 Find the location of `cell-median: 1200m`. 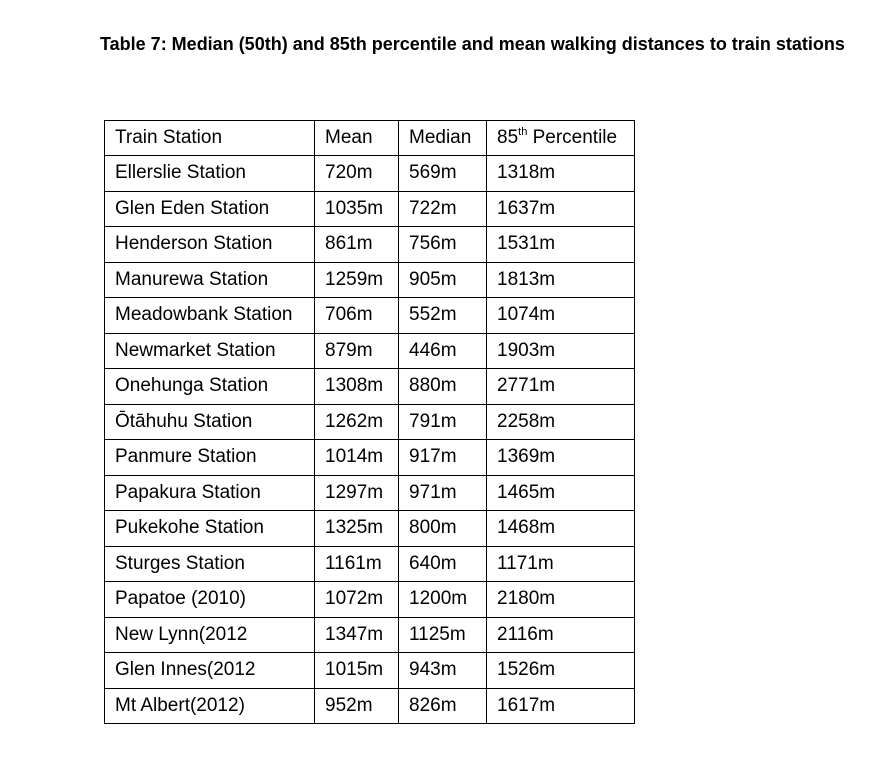

cell-median: 1200m is located at coordinates (442, 599).